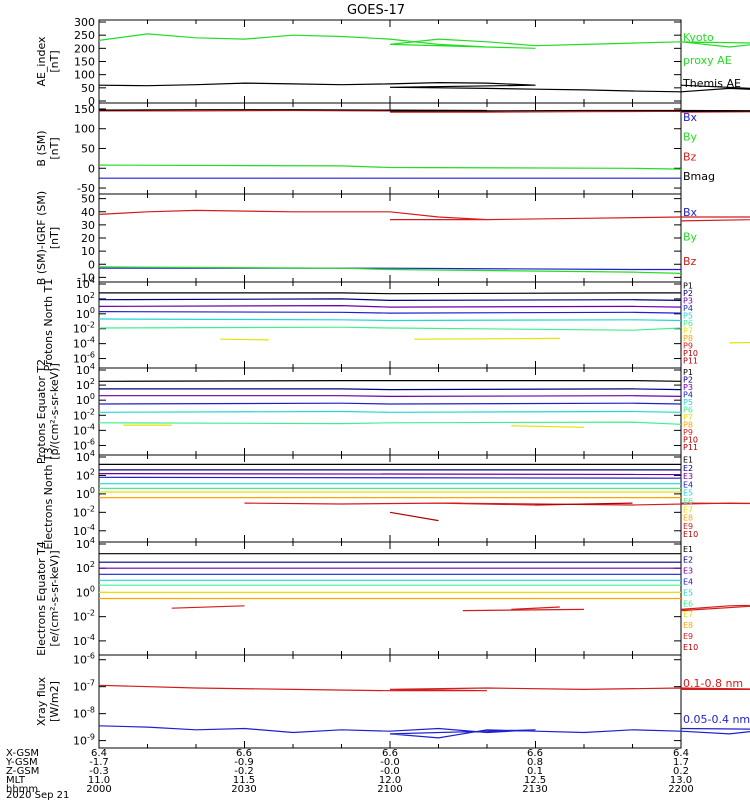 This screenshot has height=804, width=750. Describe the element at coordinates (688, 625) in the screenshot. I see `legend-label: E8` at that location.